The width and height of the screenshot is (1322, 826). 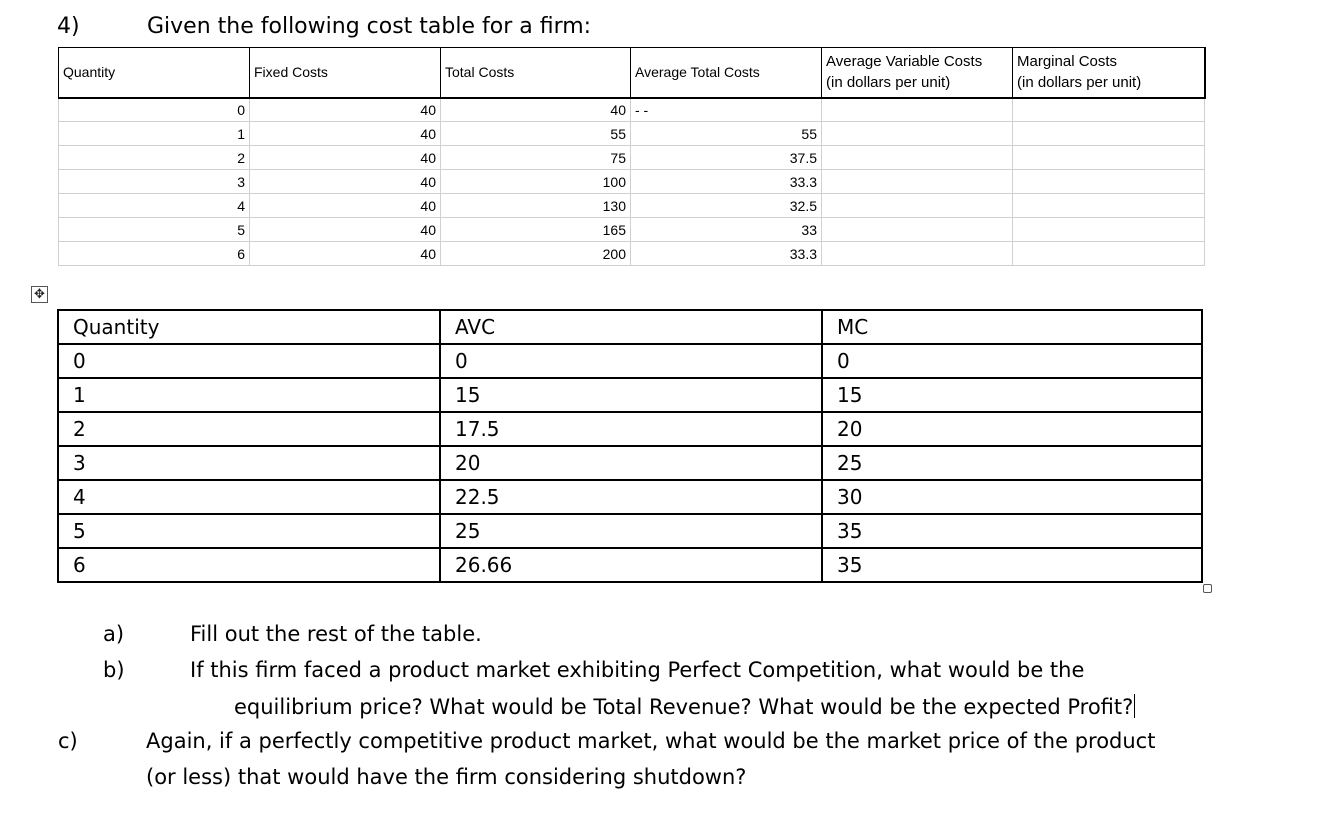 I want to click on table-row: 2 40 75 37.5, so click(x=631, y=157).